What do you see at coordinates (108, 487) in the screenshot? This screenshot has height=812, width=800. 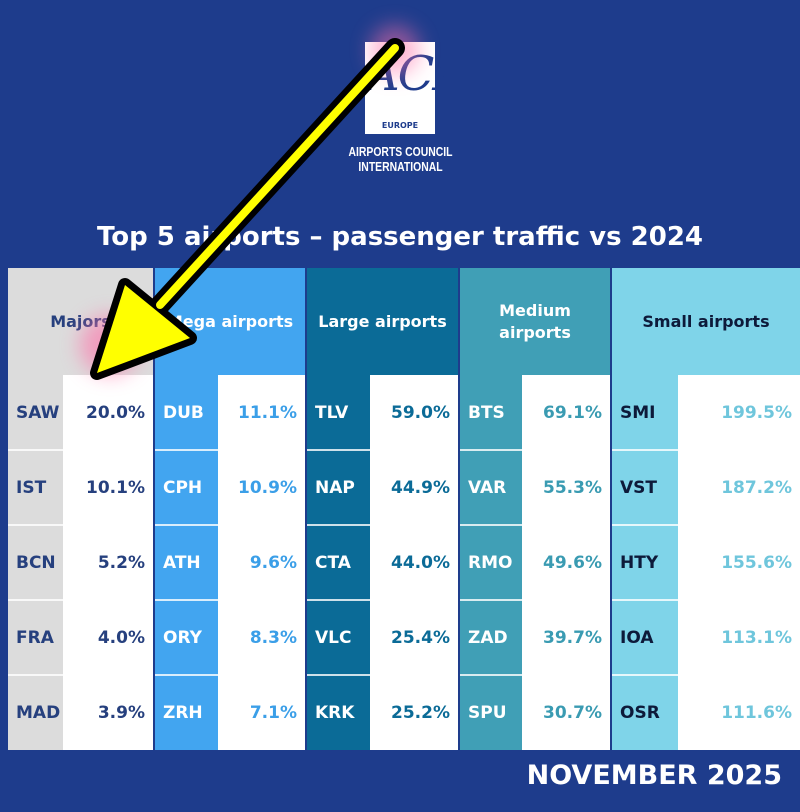 I see `traffic-growth-value: 10.1%` at bounding box center [108, 487].